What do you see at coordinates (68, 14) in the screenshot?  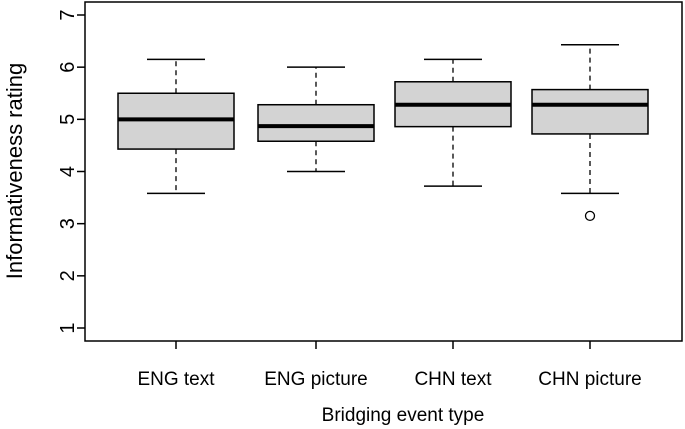 I see `y-tick-label: 7` at bounding box center [68, 14].